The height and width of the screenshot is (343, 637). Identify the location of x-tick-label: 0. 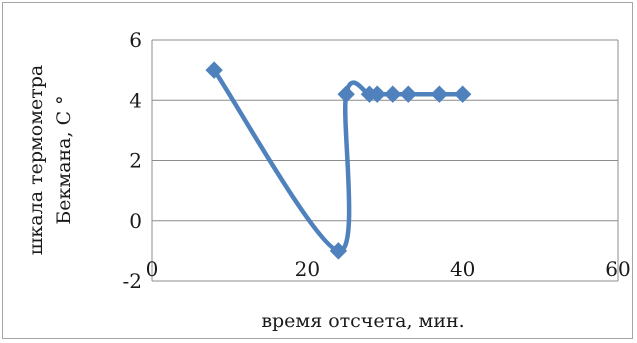
(152, 269).